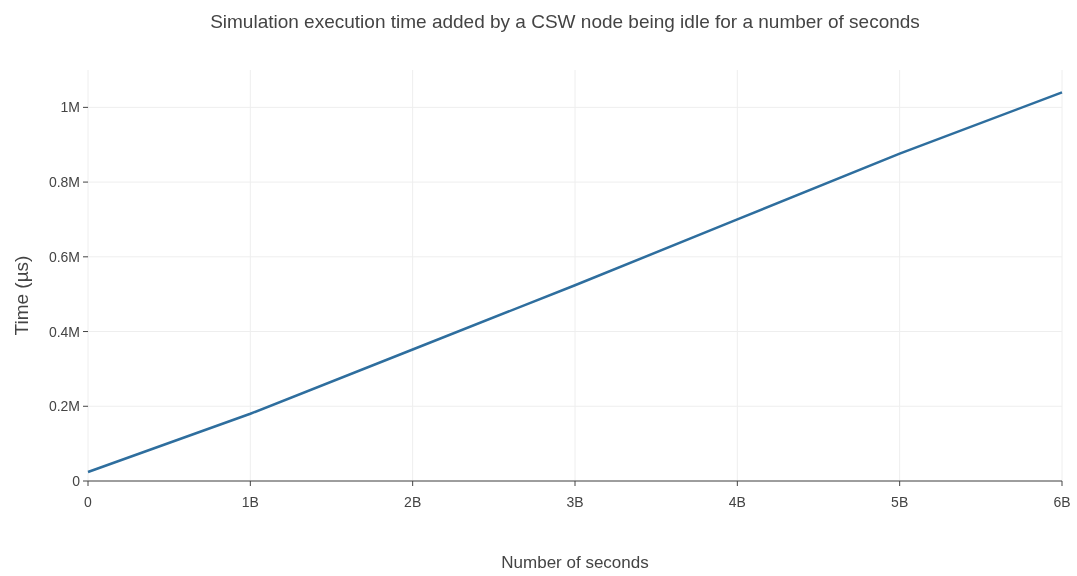  Describe the element at coordinates (76, 481) in the screenshot. I see `y-tick-label: 0` at that location.